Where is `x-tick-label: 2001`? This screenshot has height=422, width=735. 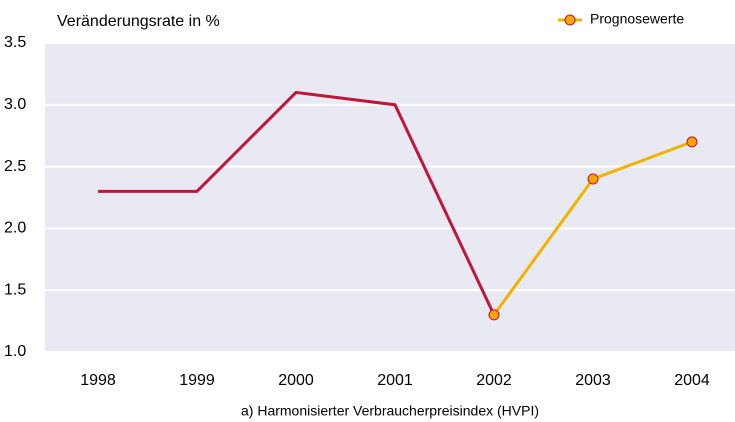
x-tick-label: 2001 is located at coordinates (395, 380).